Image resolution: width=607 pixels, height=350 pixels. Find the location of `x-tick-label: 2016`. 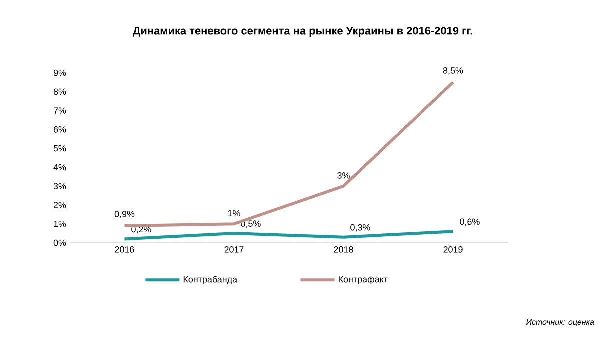

x-tick-label: 2016 is located at coordinates (124, 249).